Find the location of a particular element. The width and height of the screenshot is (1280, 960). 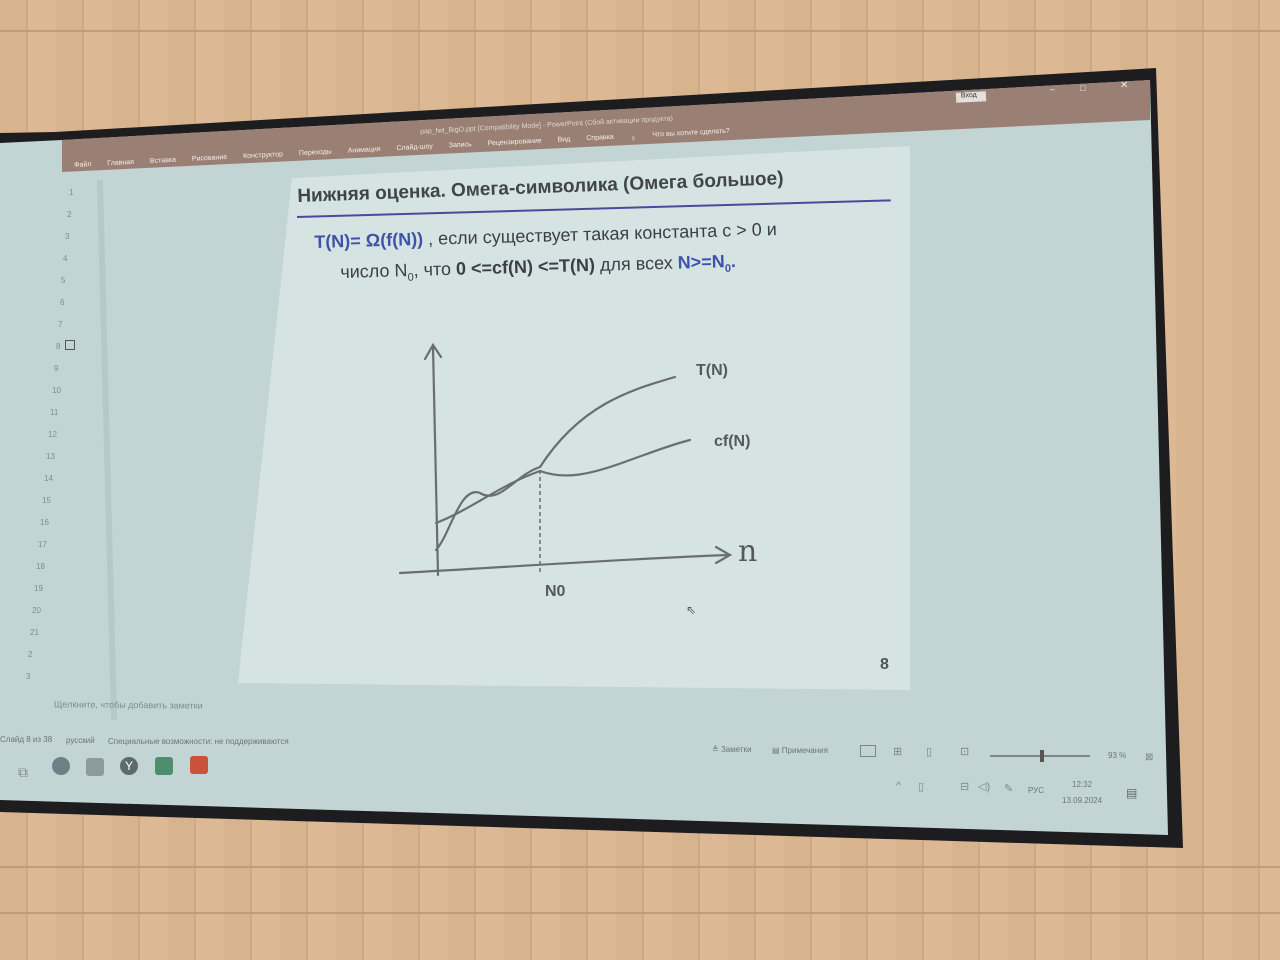

signin-label: Вход is located at coordinates (968, 95).